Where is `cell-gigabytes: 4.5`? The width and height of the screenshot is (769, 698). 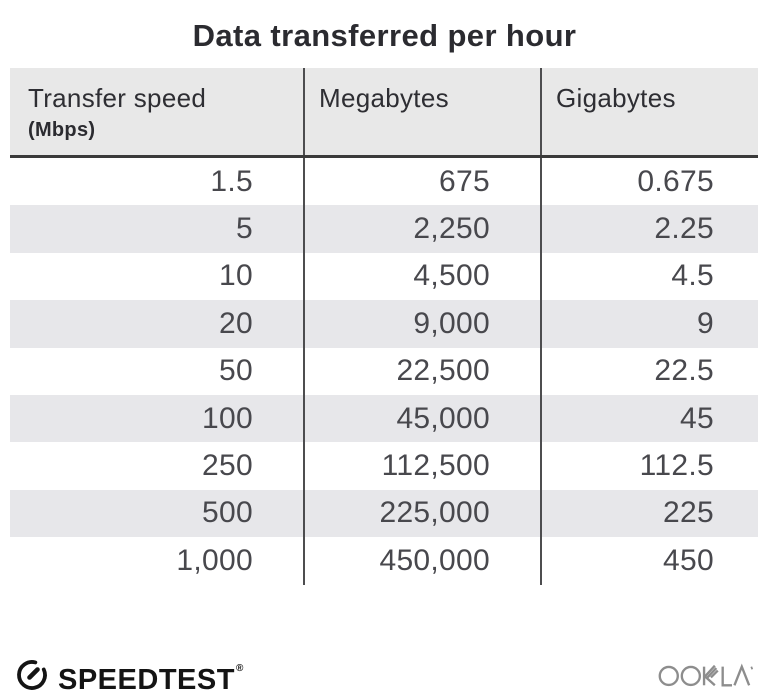
cell-gigabytes: 4.5 is located at coordinates (649, 276).